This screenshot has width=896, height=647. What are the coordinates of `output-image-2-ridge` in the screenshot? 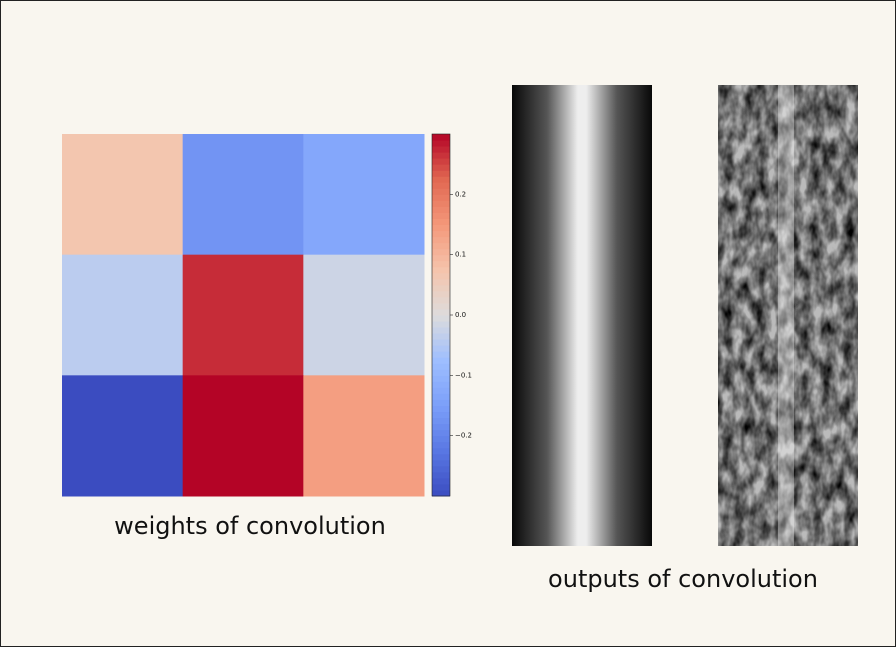 It's located at (786, 315).